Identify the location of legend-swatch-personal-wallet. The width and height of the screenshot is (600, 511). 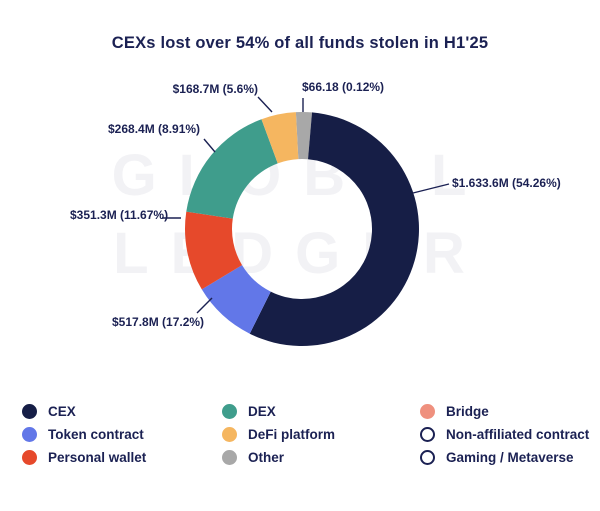
(29, 457).